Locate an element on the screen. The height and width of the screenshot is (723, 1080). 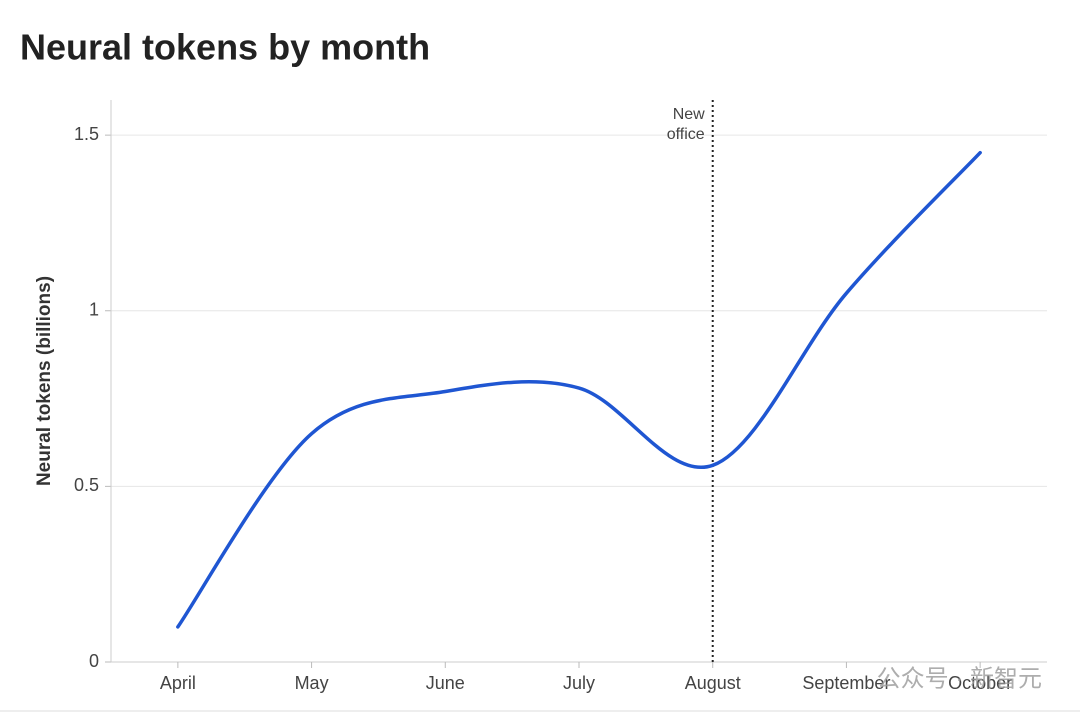
y-axis-label: Neural tokens (billions) is located at coordinates (44, 381).